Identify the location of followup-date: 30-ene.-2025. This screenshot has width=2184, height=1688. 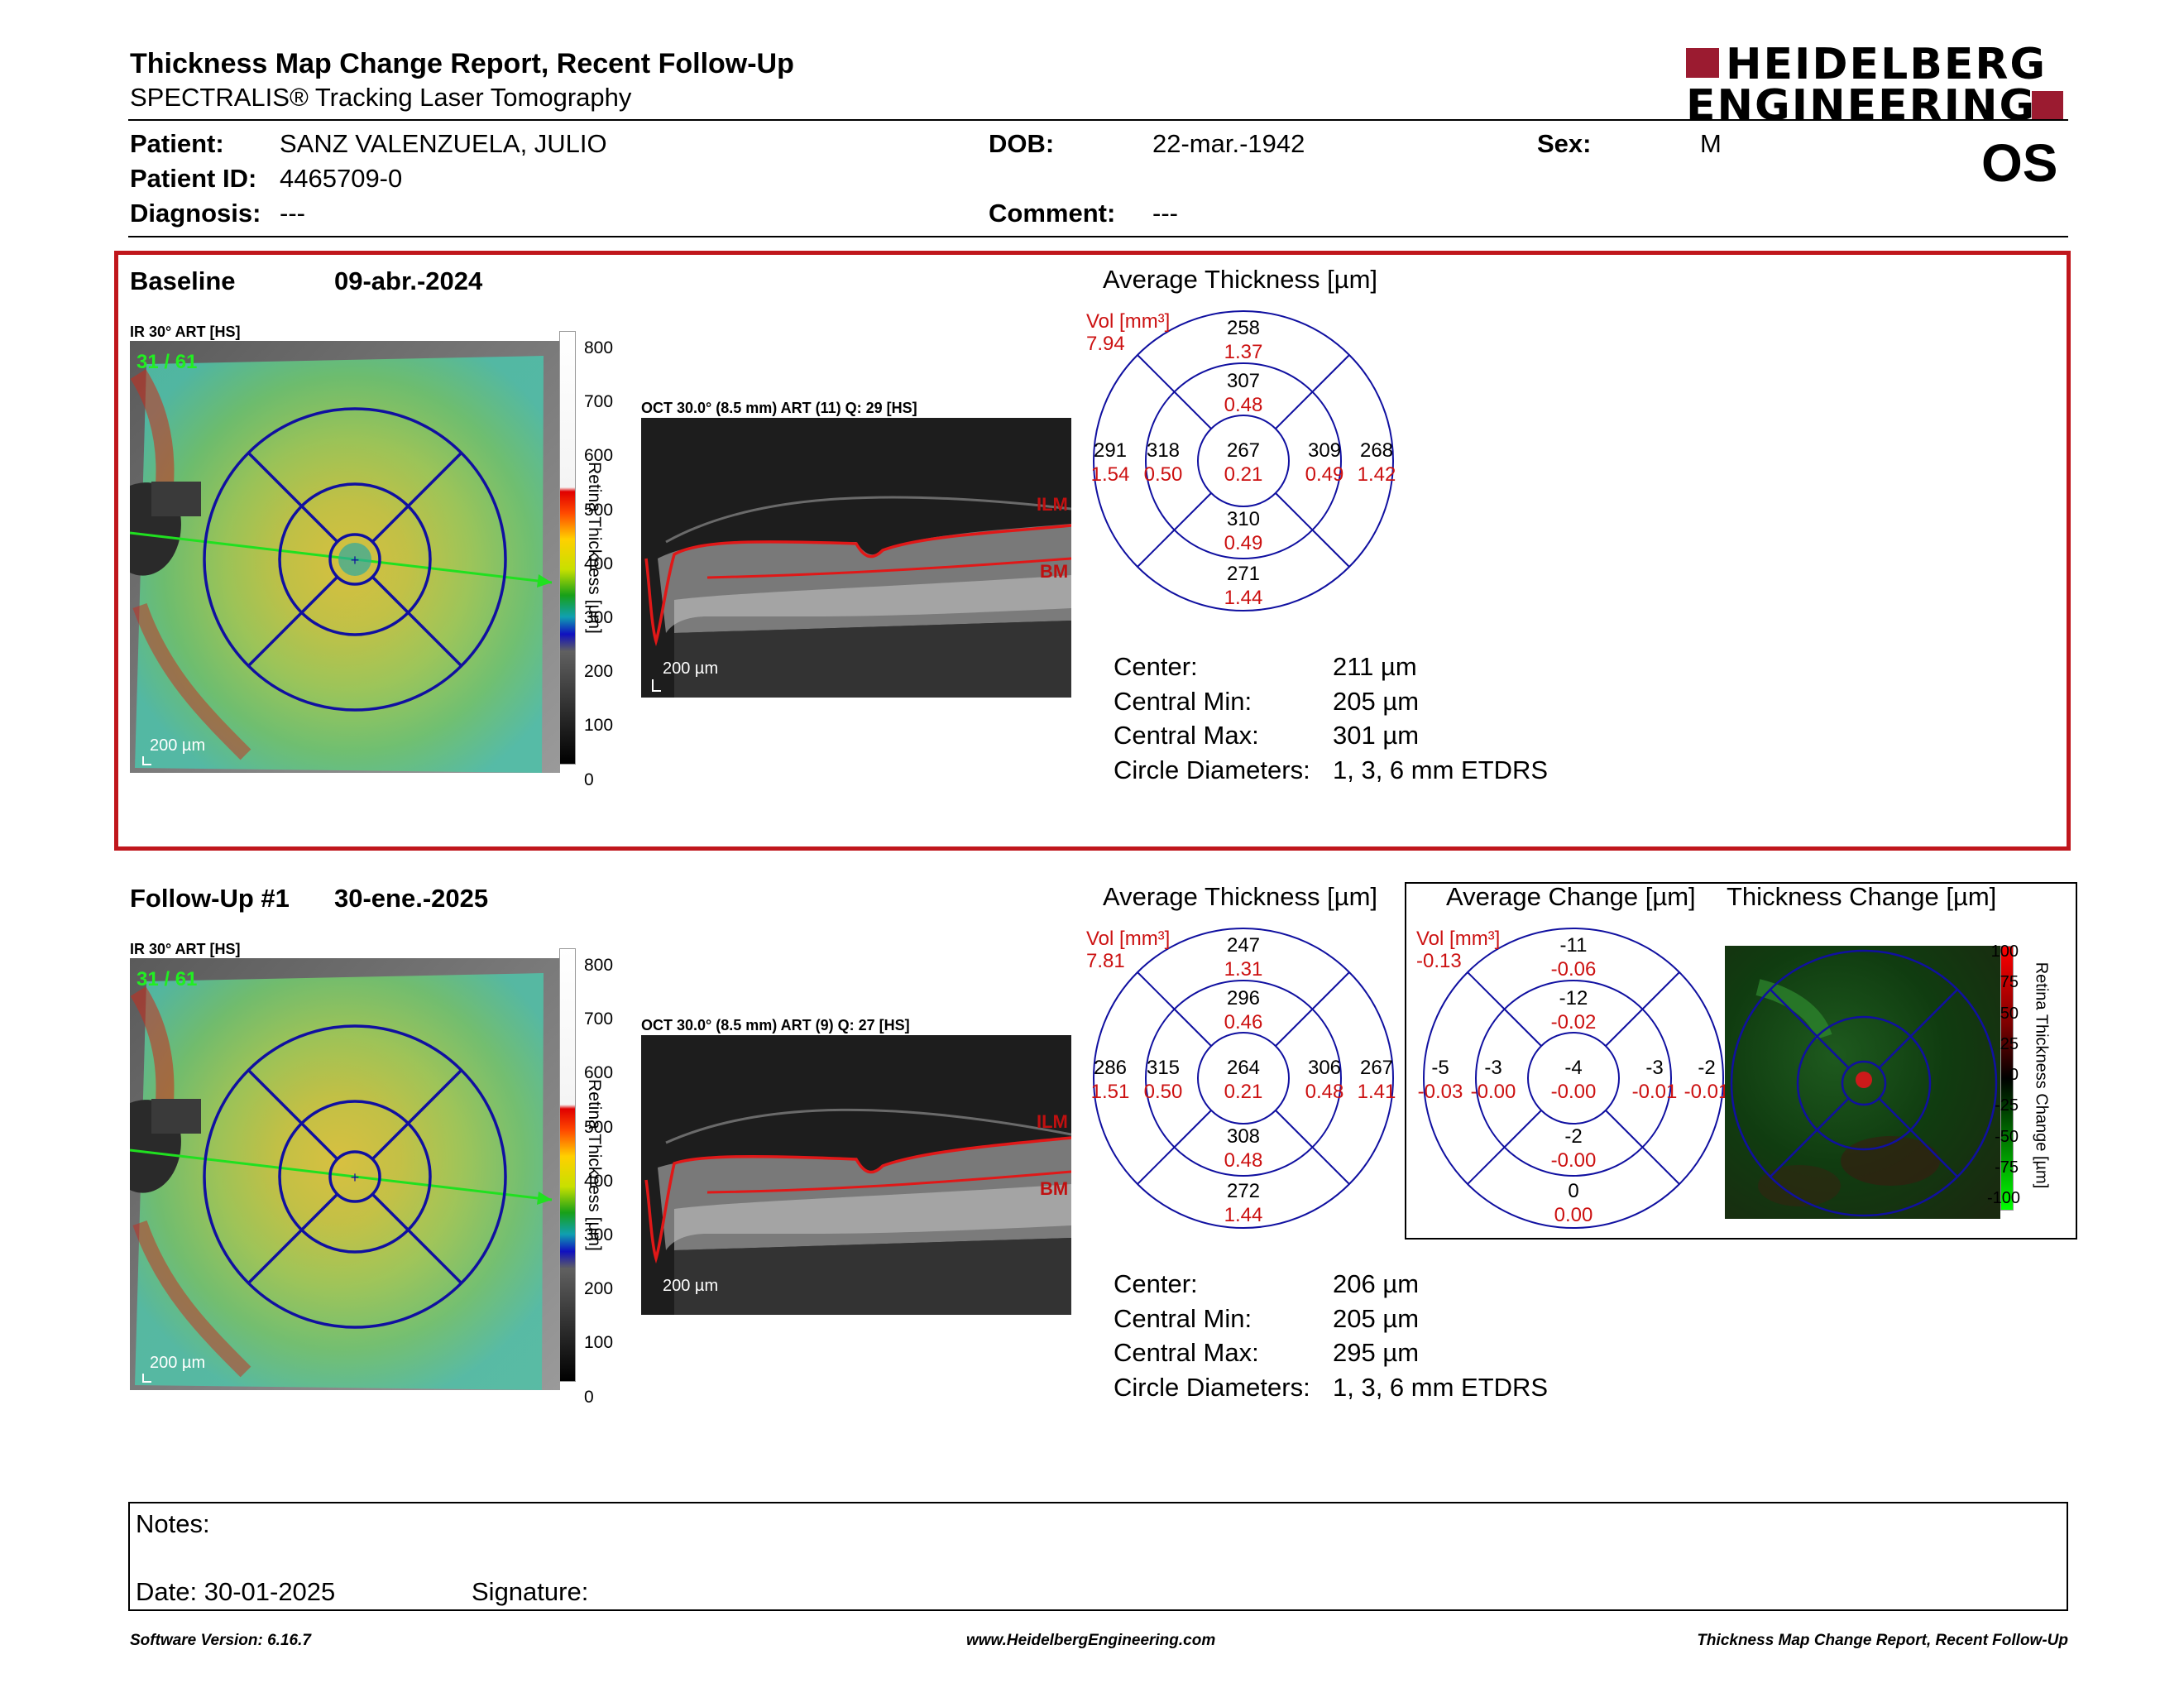
(411, 898).